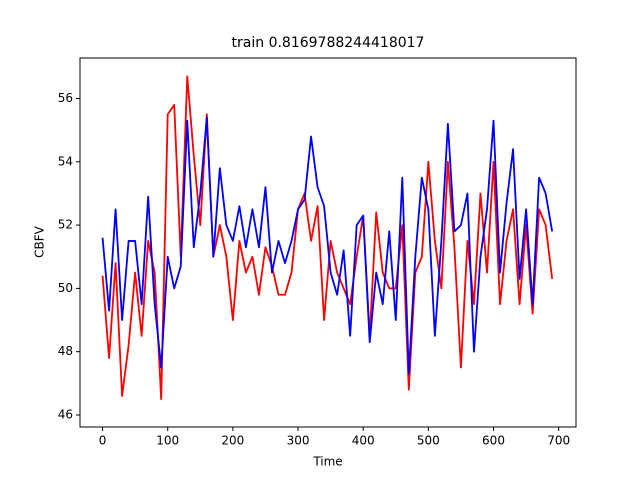 This screenshot has width=640, height=484. I want to click on x-tick-label: 0, so click(103, 441).